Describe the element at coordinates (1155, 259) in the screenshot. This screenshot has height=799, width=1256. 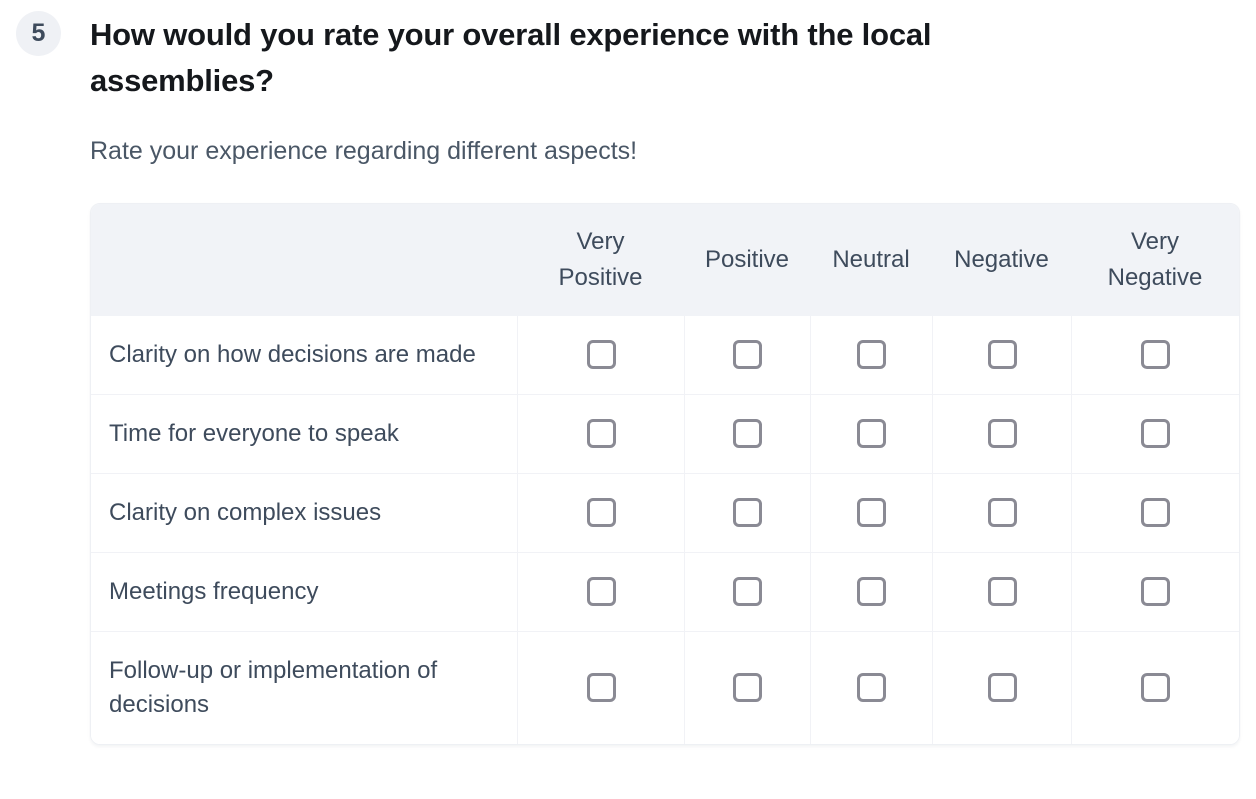
I see `column-header-very-negative: Very Negative` at that location.